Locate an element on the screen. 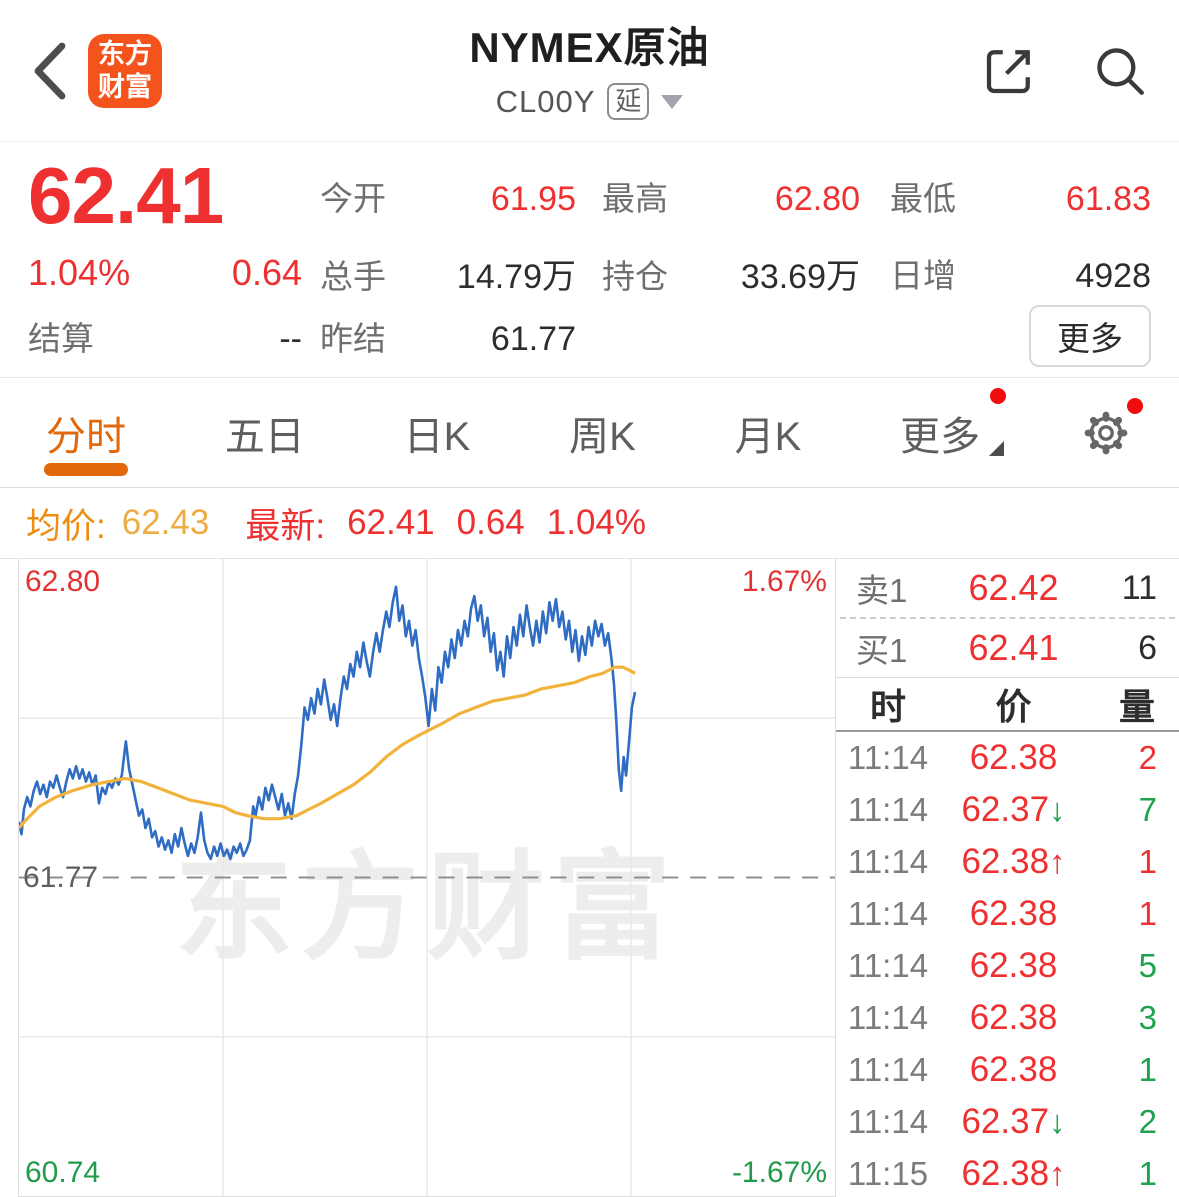  chart-tabs: 分时 五日 日K 周K 月K 更多 is located at coordinates (589, 433).